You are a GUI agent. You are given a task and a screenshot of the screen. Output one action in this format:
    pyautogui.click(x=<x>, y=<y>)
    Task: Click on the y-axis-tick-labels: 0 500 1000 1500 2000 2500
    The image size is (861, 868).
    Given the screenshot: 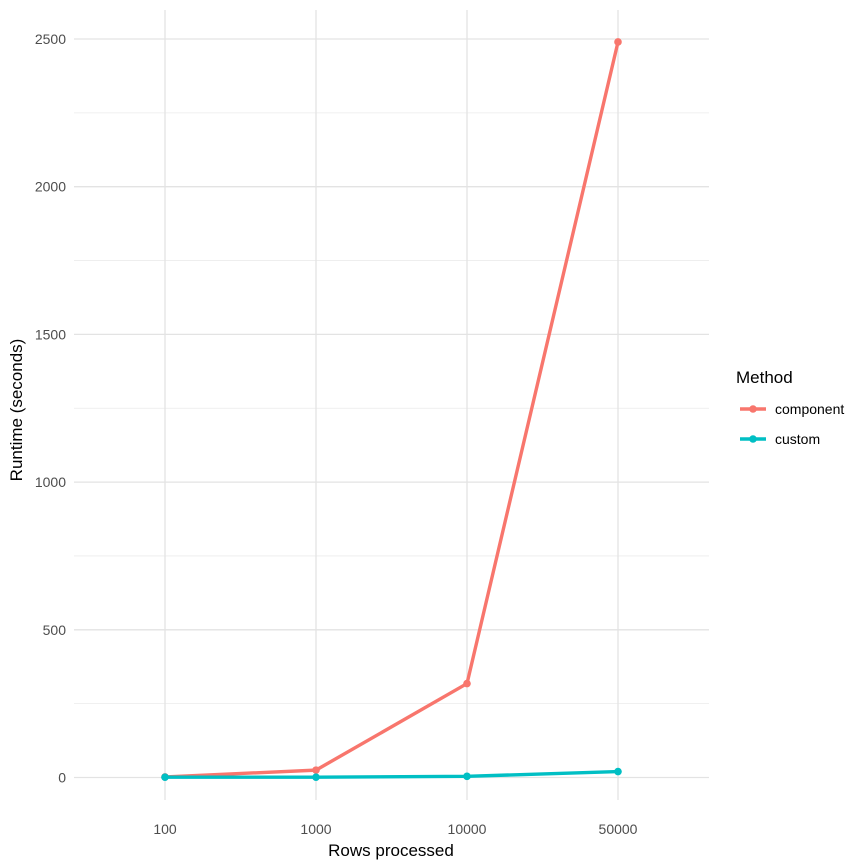 What is the action you would take?
    pyautogui.click(x=50, y=408)
    